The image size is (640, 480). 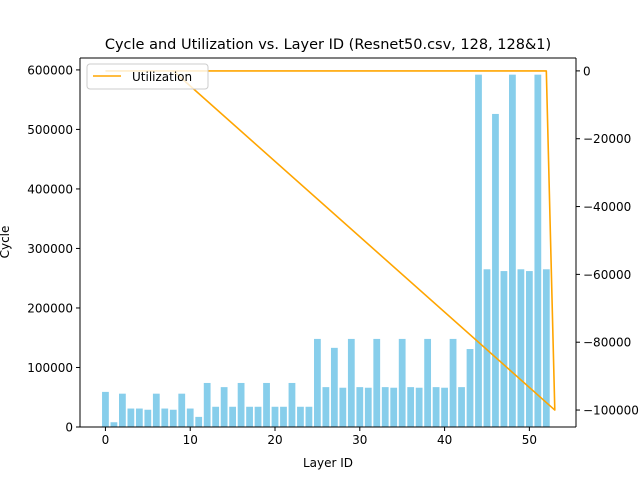 What do you see at coordinates (359, 440) in the screenshot?
I see `x-tick-label: 30` at bounding box center [359, 440].